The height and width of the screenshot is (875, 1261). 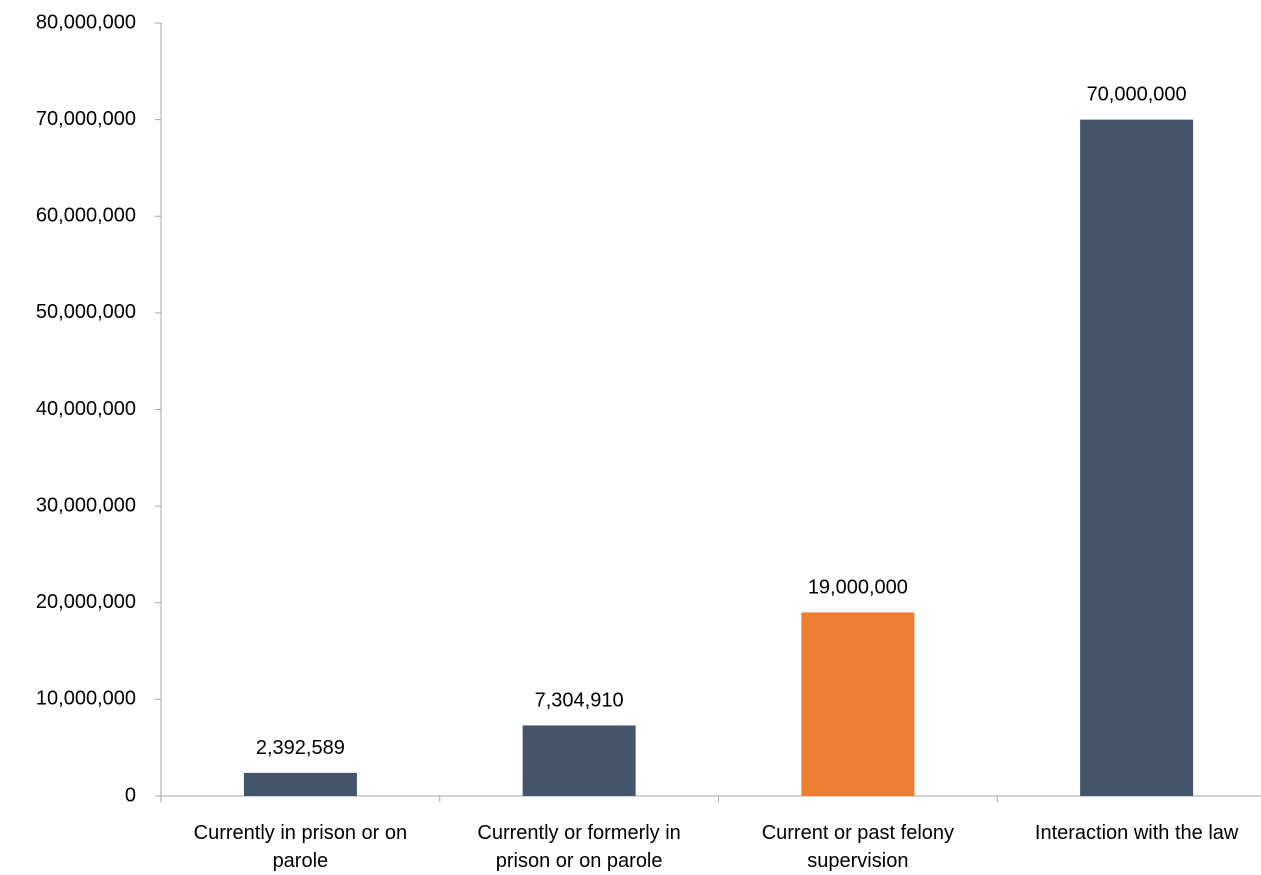 I want to click on category-label: Currently in prison or on, so click(x=300, y=833).